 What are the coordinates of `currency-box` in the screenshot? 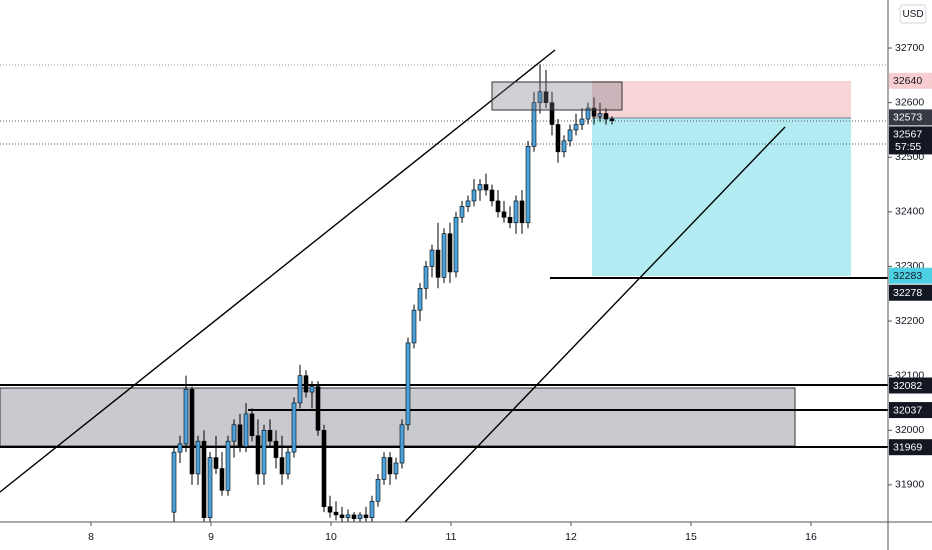 It's located at (913, 14).